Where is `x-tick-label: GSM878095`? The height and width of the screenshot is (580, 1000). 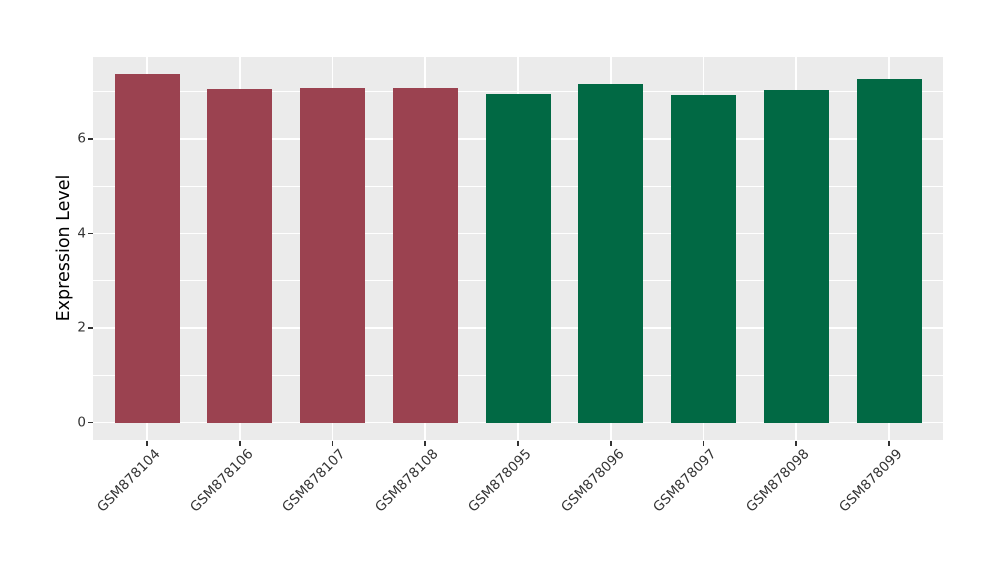
x-tick-label: GSM878095 is located at coordinates (499, 481).